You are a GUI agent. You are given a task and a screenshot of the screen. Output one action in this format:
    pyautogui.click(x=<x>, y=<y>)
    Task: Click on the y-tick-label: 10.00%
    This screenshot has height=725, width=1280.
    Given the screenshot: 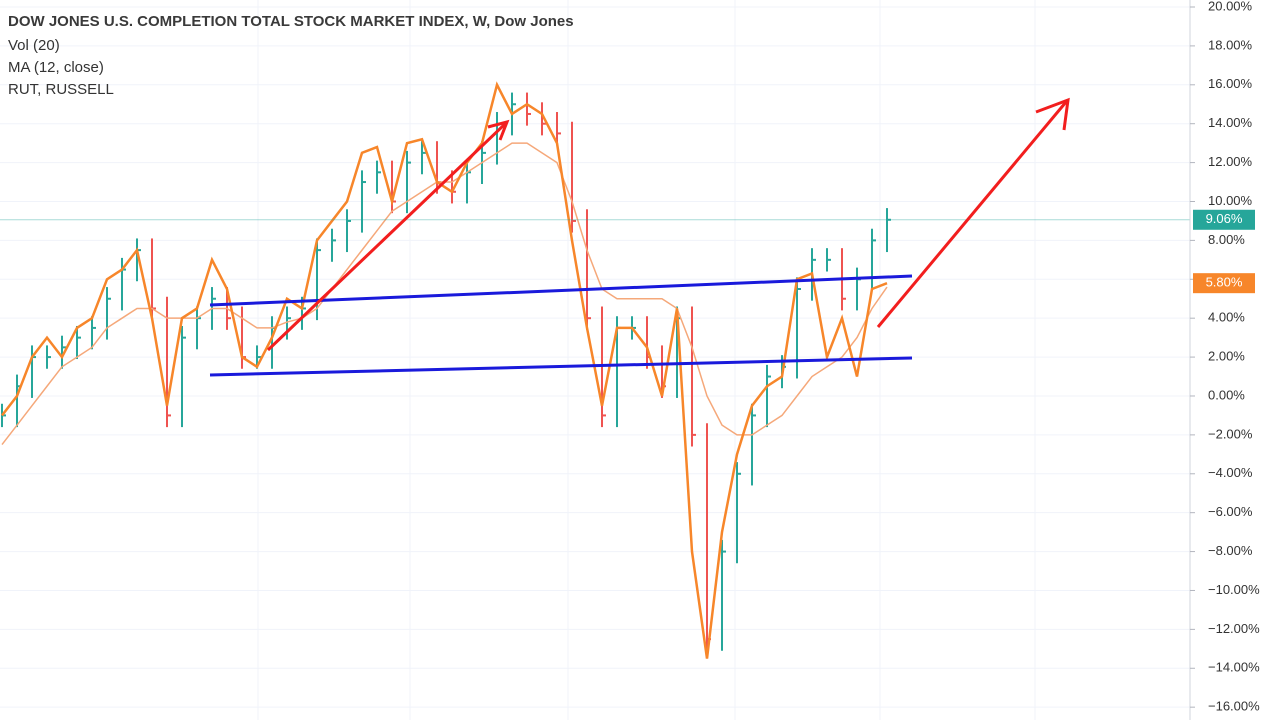 What is the action you would take?
    pyautogui.click(x=1230, y=200)
    